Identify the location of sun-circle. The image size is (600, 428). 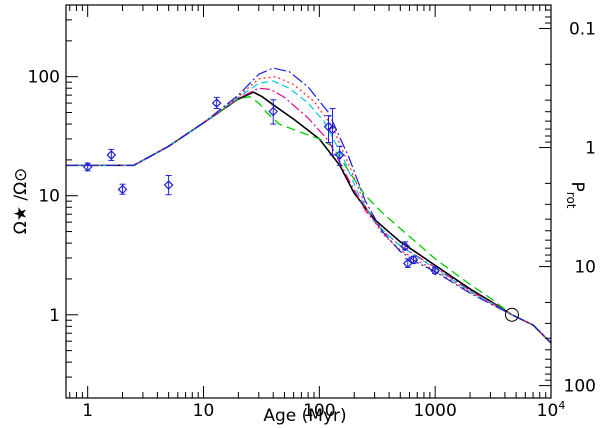
(511, 314).